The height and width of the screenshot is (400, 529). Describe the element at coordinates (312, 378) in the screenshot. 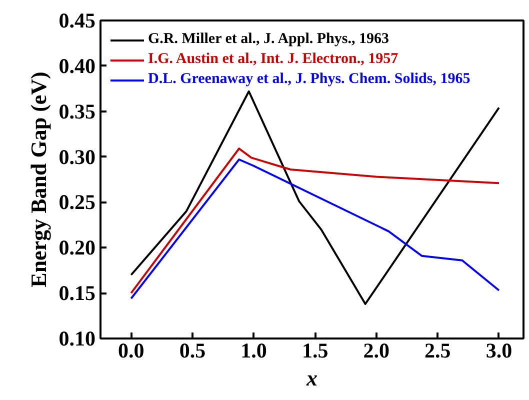

I see `x-axis-title: x` at that location.